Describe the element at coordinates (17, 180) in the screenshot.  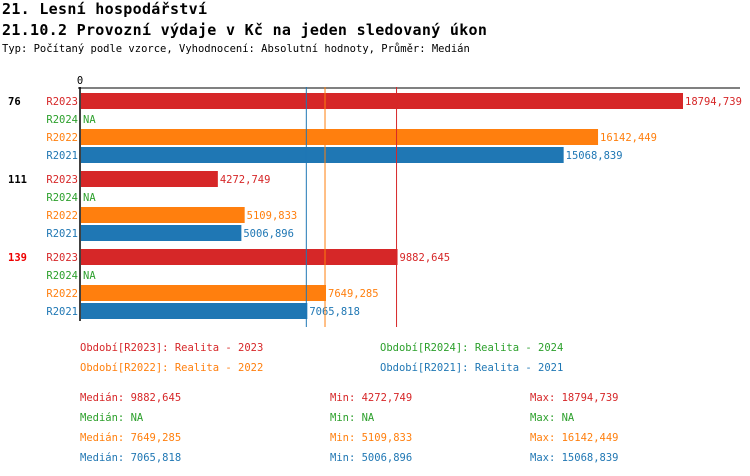
I see `group-label: 111` at that location.